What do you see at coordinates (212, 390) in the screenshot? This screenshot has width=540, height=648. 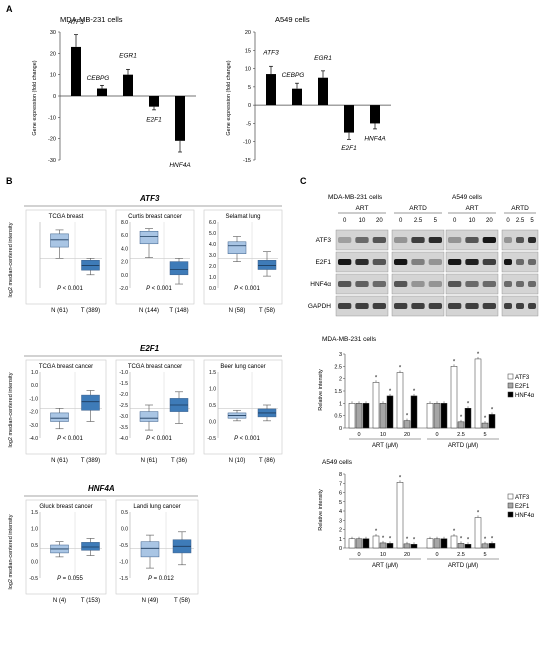 I see `plot-y-tick-label: 1.0` at bounding box center [212, 390].